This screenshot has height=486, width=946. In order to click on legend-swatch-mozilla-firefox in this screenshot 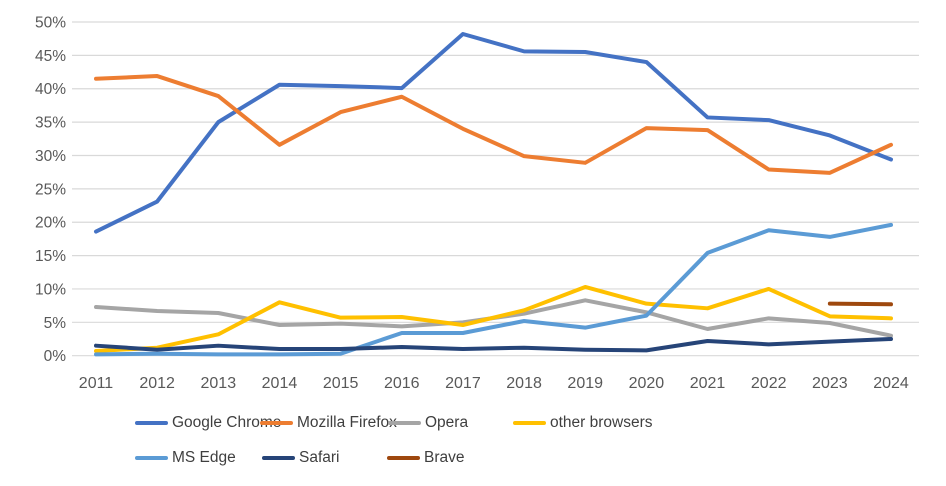, I will do `click(276, 423)`.